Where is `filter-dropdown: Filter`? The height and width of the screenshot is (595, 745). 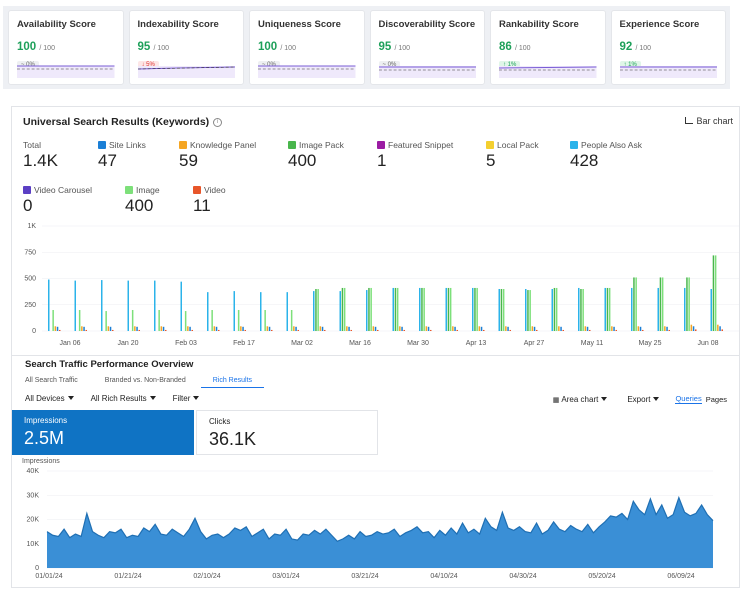
filter-dropdown: Filter is located at coordinates (186, 398).